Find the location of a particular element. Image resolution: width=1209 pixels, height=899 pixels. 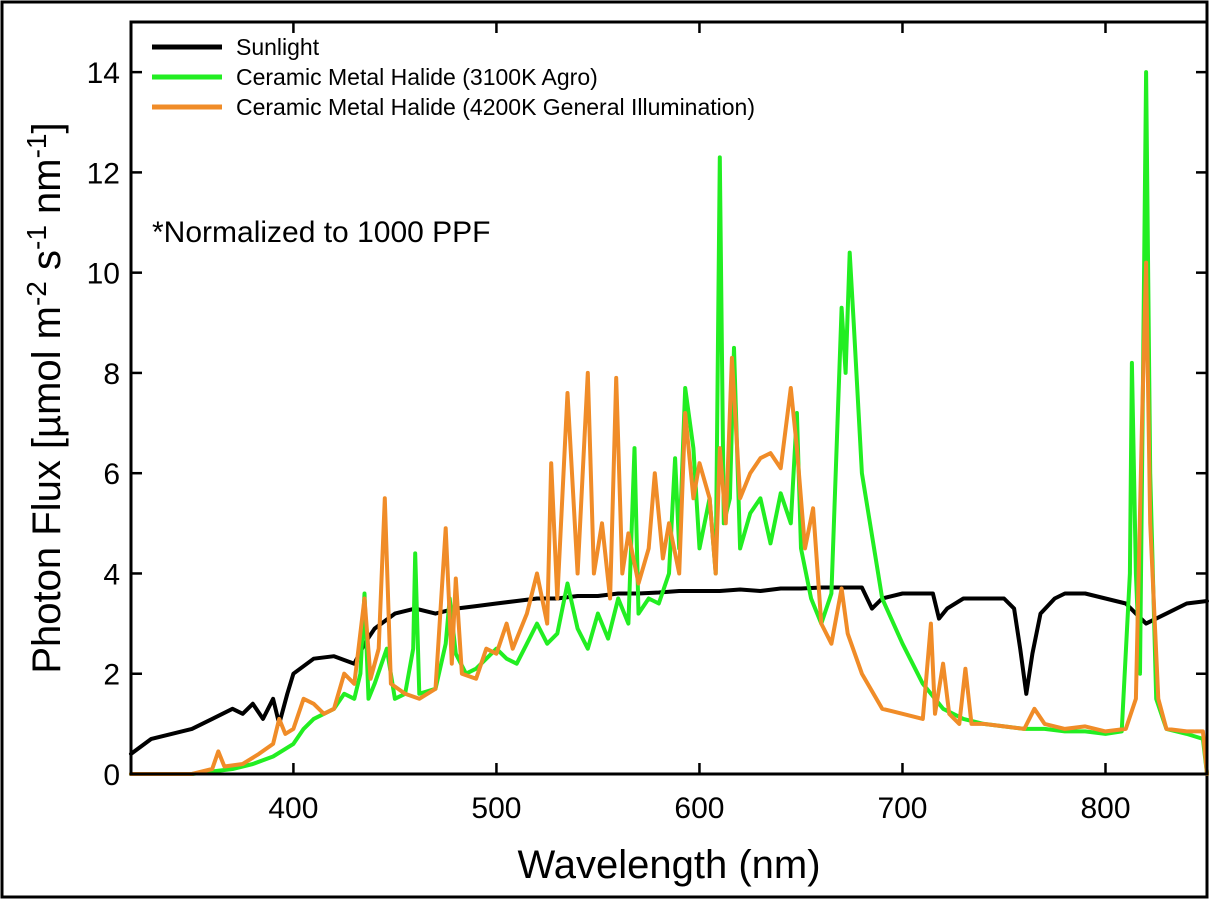

y-axis-label-base: Photon Flux [µmol m is located at coordinates (47, 490).